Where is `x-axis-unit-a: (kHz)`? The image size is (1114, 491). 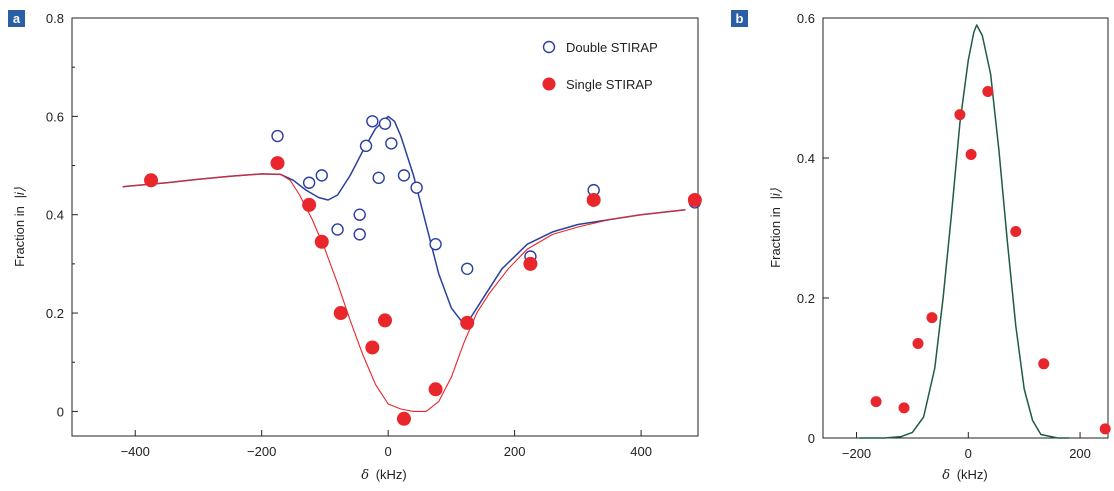 x-axis-unit-a: (kHz) is located at coordinates (391, 474).